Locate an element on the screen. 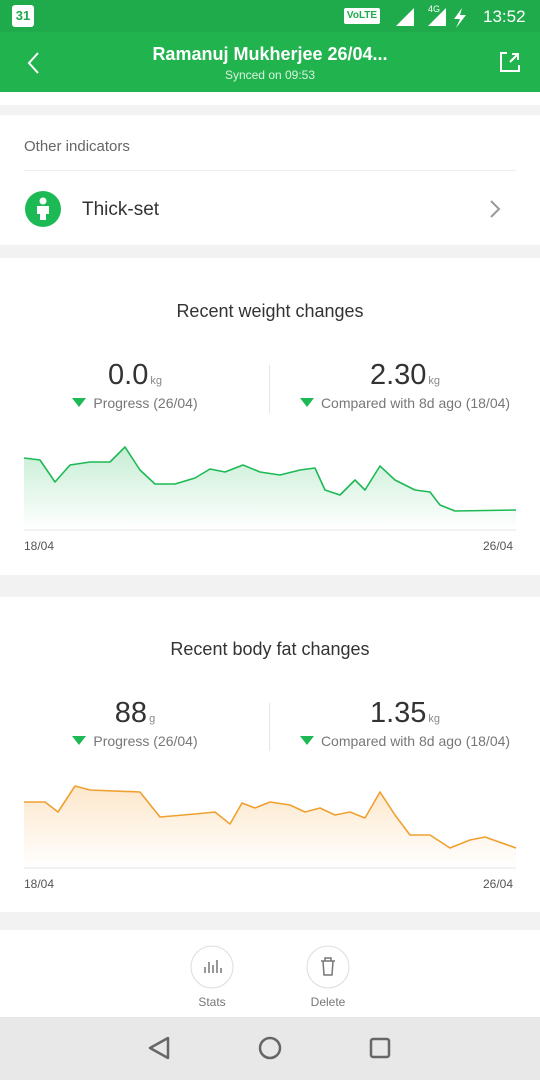 The height and width of the screenshot is (1080, 540). value: 2.30 is located at coordinates (398, 375).